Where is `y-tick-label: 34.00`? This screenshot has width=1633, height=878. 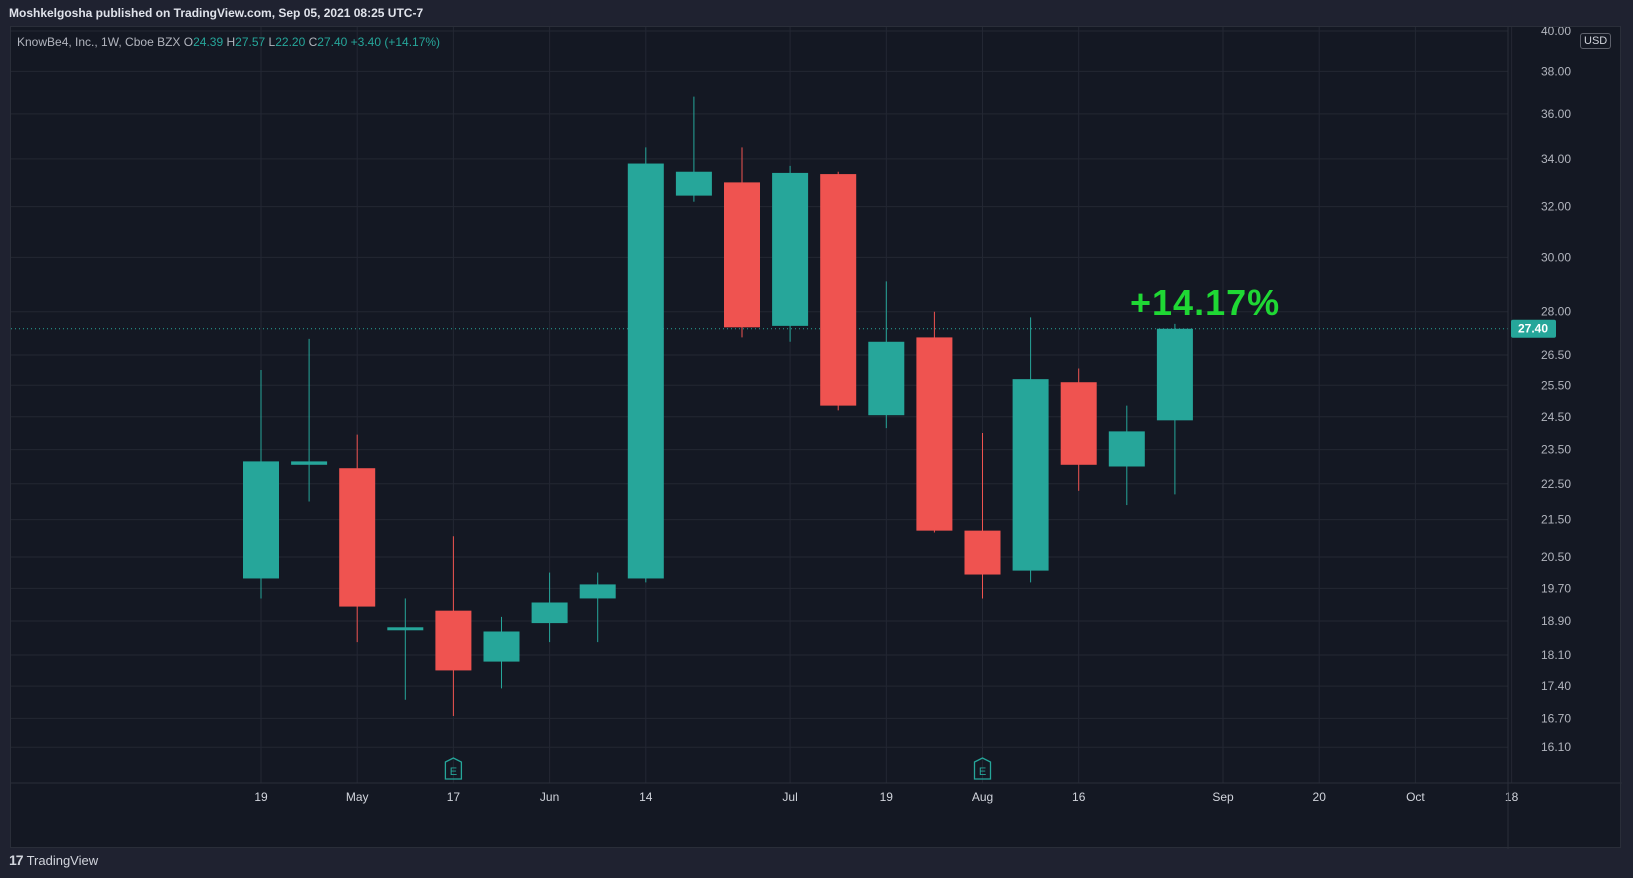
y-tick-label: 34.00 is located at coordinates (1556, 159).